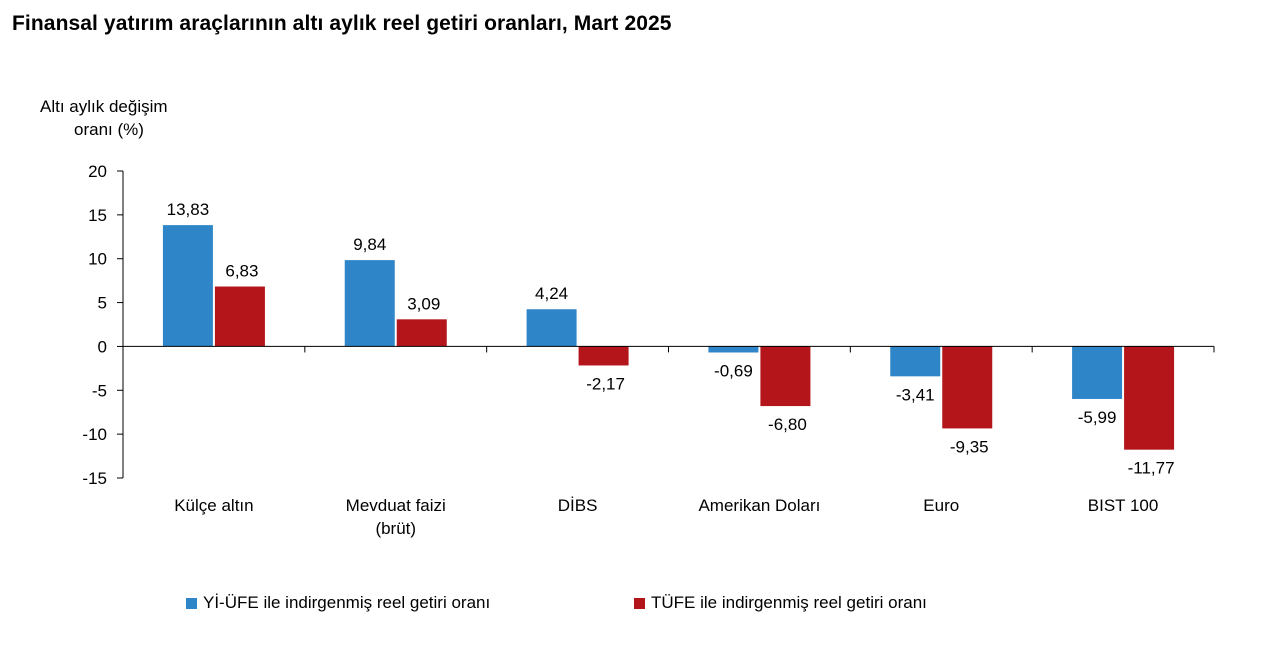 The width and height of the screenshot is (1280, 646). I want to click on y-tick-label: 0, so click(102, 346).